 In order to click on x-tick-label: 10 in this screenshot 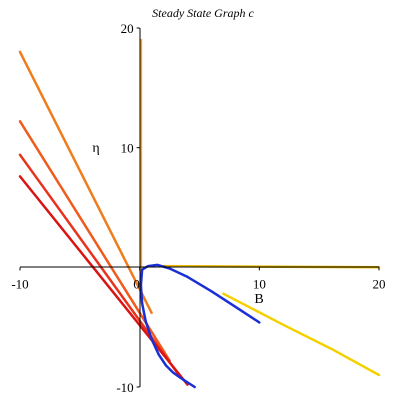, I will do `click(259, 283)`.